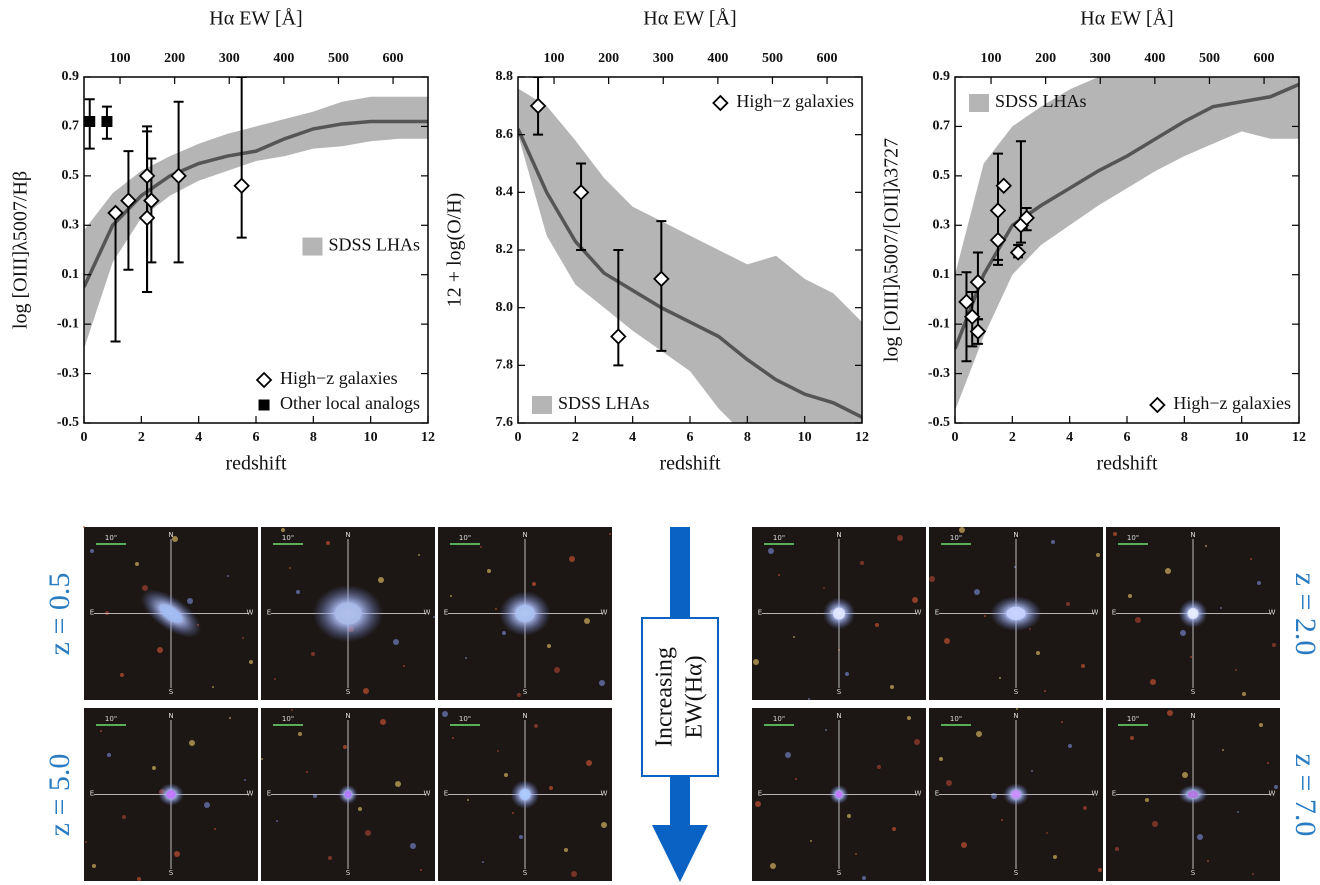 The height and width of the screenshot is (885, 1320). Describe the element at coordinates (1012, 437) in the screenshot. I see `x-tick-label: 2` at that location.